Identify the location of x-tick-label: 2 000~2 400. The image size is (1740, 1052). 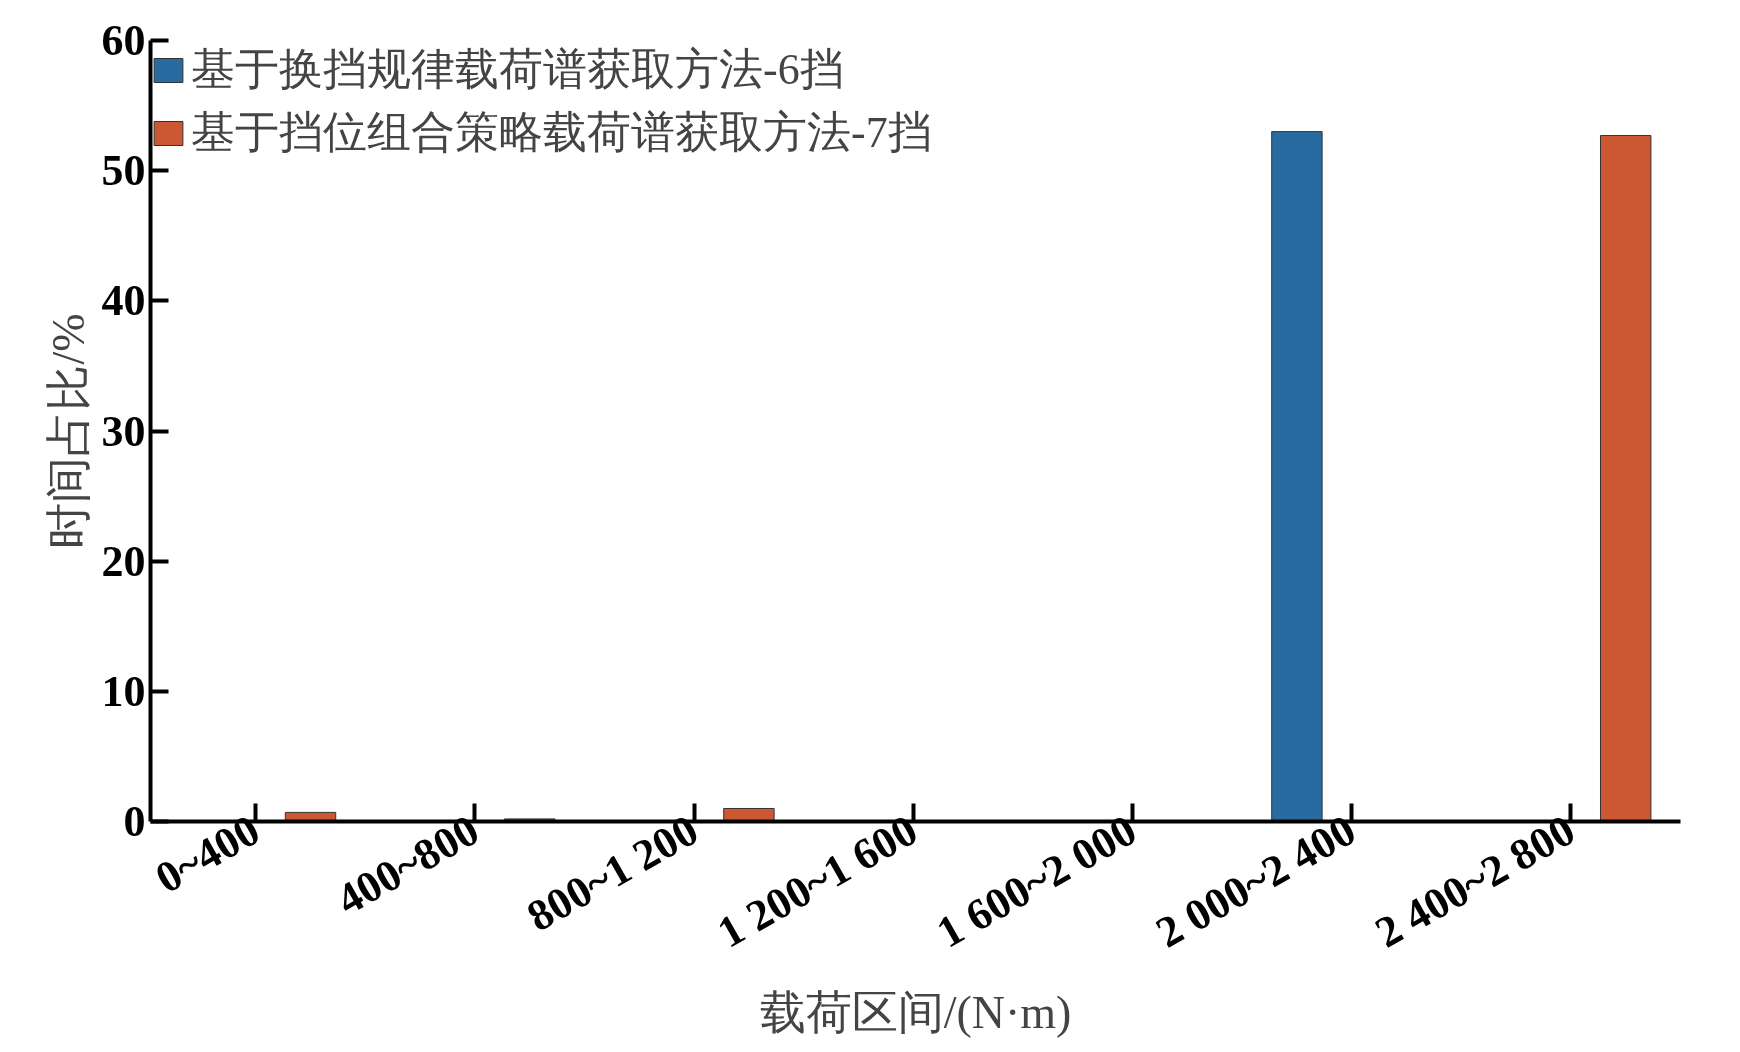
(1255, 881).